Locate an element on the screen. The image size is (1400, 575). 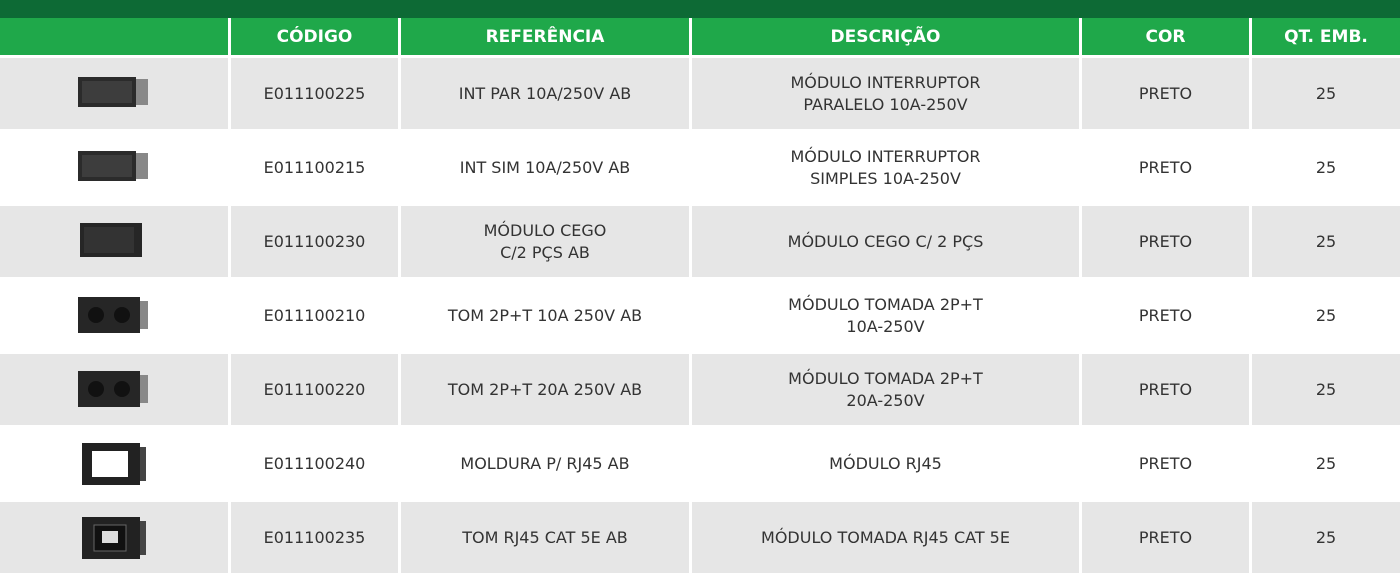
code-cell: E011100230 is located at coordinates (314, 241).